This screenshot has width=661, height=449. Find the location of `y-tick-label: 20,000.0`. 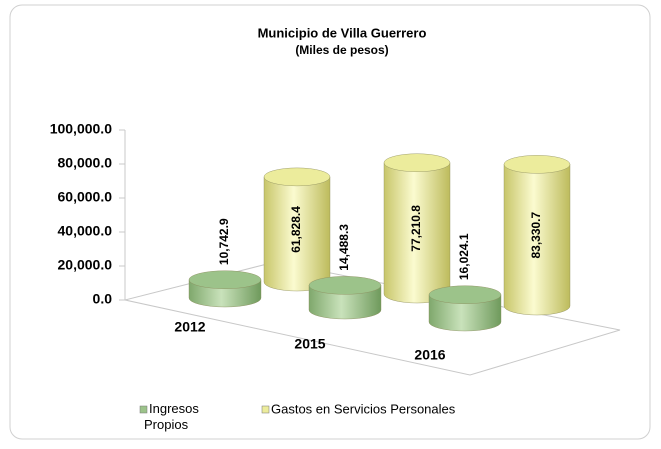

y-tick-label: 20,000.0 is located at coordinates (85, 265).